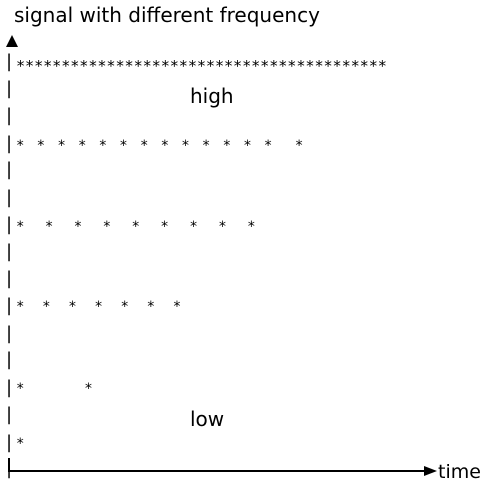 The width and height of the screenshot is (490, 487). Describe the element at coordinates (167, 15) in the screenshot. I see `diagram-title: signal with different frequency` at that location.